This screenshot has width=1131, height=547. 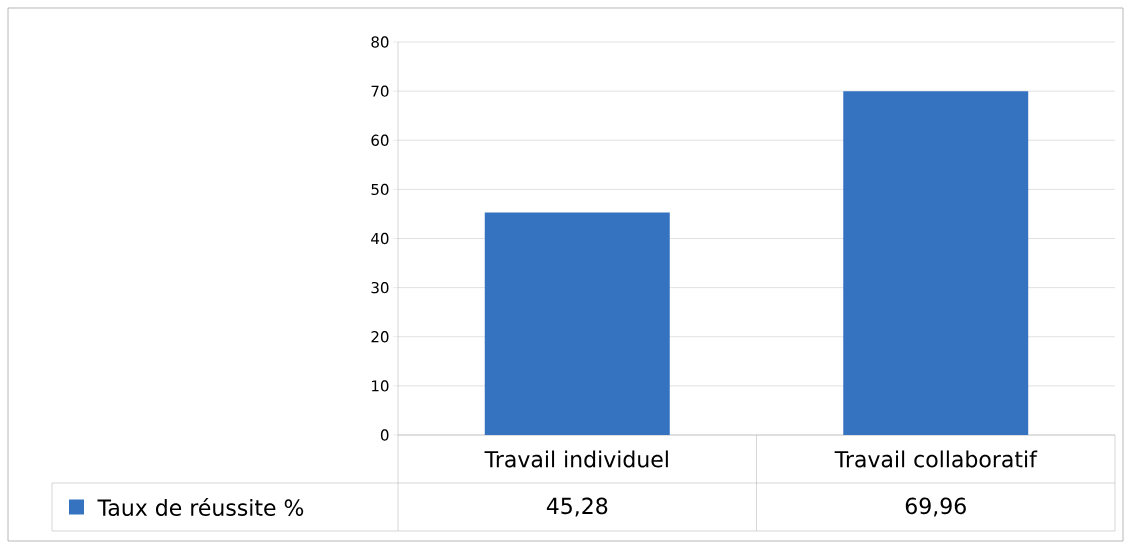 What do you see at coordinates (576, 459) in the screenshot?
I see `x-tick-label: Travail individuel` at bounding box center [576, 459].